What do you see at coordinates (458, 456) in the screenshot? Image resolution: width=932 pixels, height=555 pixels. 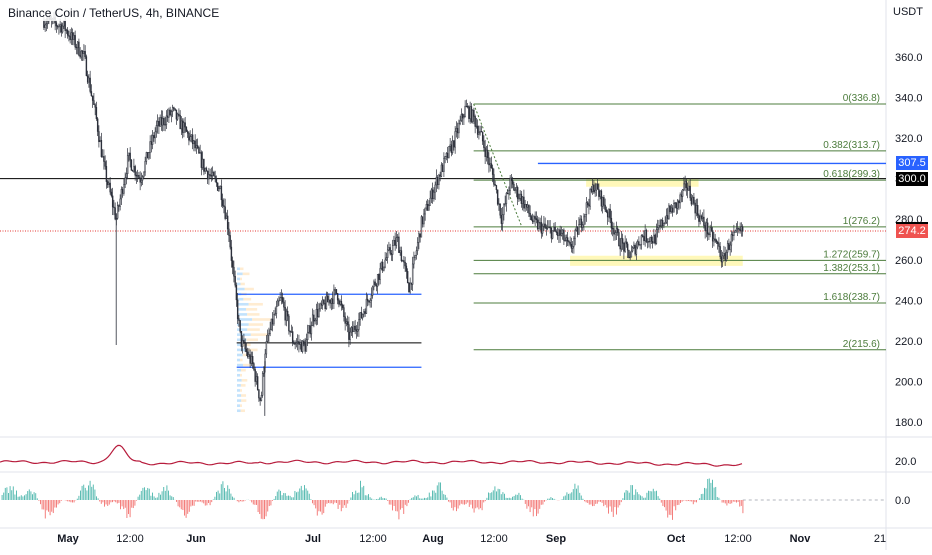 I see `indicator-pane: 20.0` at bounding box center [458, 456].